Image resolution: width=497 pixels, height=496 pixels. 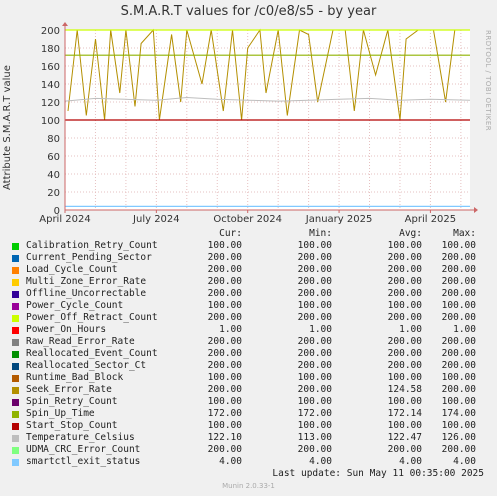 What do you see at coordinates (430, 219) in the screenshot?
I see `x-tick-label: April 2025` at bounding box center [430, 219].